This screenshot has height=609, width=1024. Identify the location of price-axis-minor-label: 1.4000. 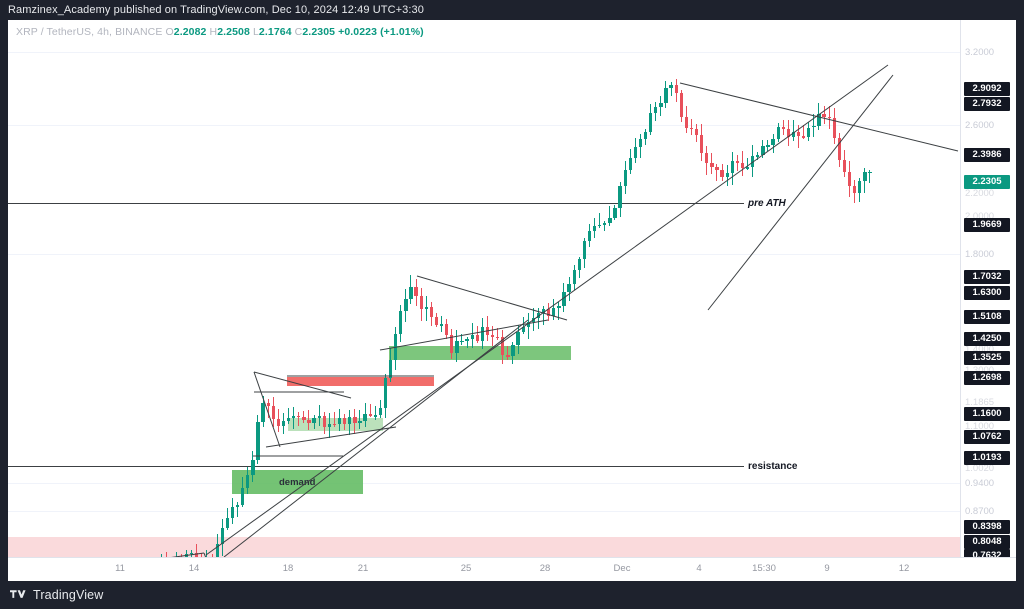
(980, 349).